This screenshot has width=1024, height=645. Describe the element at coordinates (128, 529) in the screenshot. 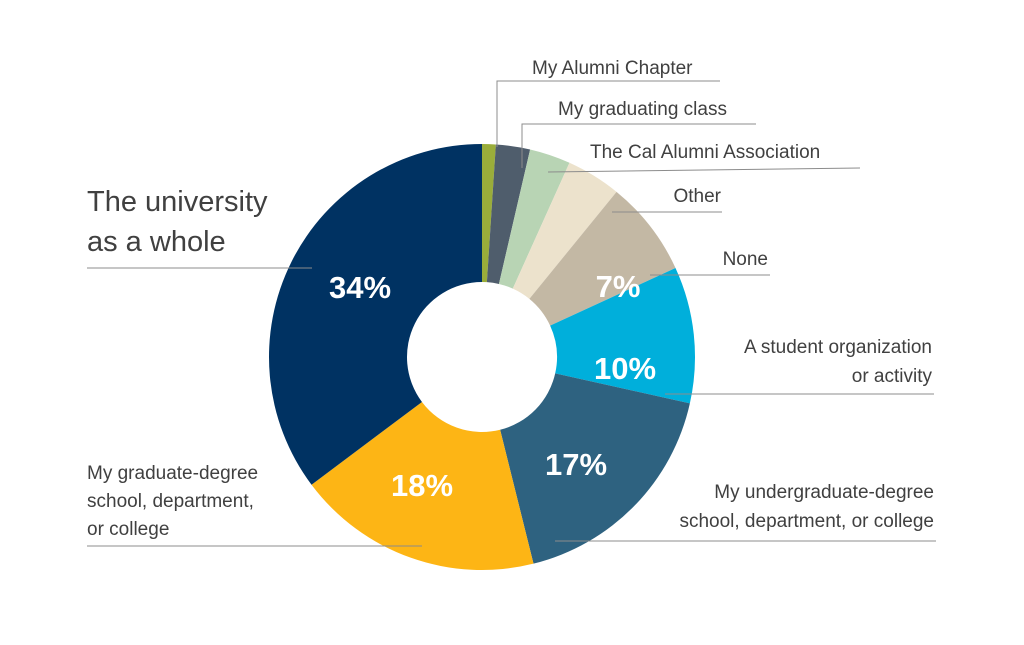

I see `slice-label: or college` at that location.